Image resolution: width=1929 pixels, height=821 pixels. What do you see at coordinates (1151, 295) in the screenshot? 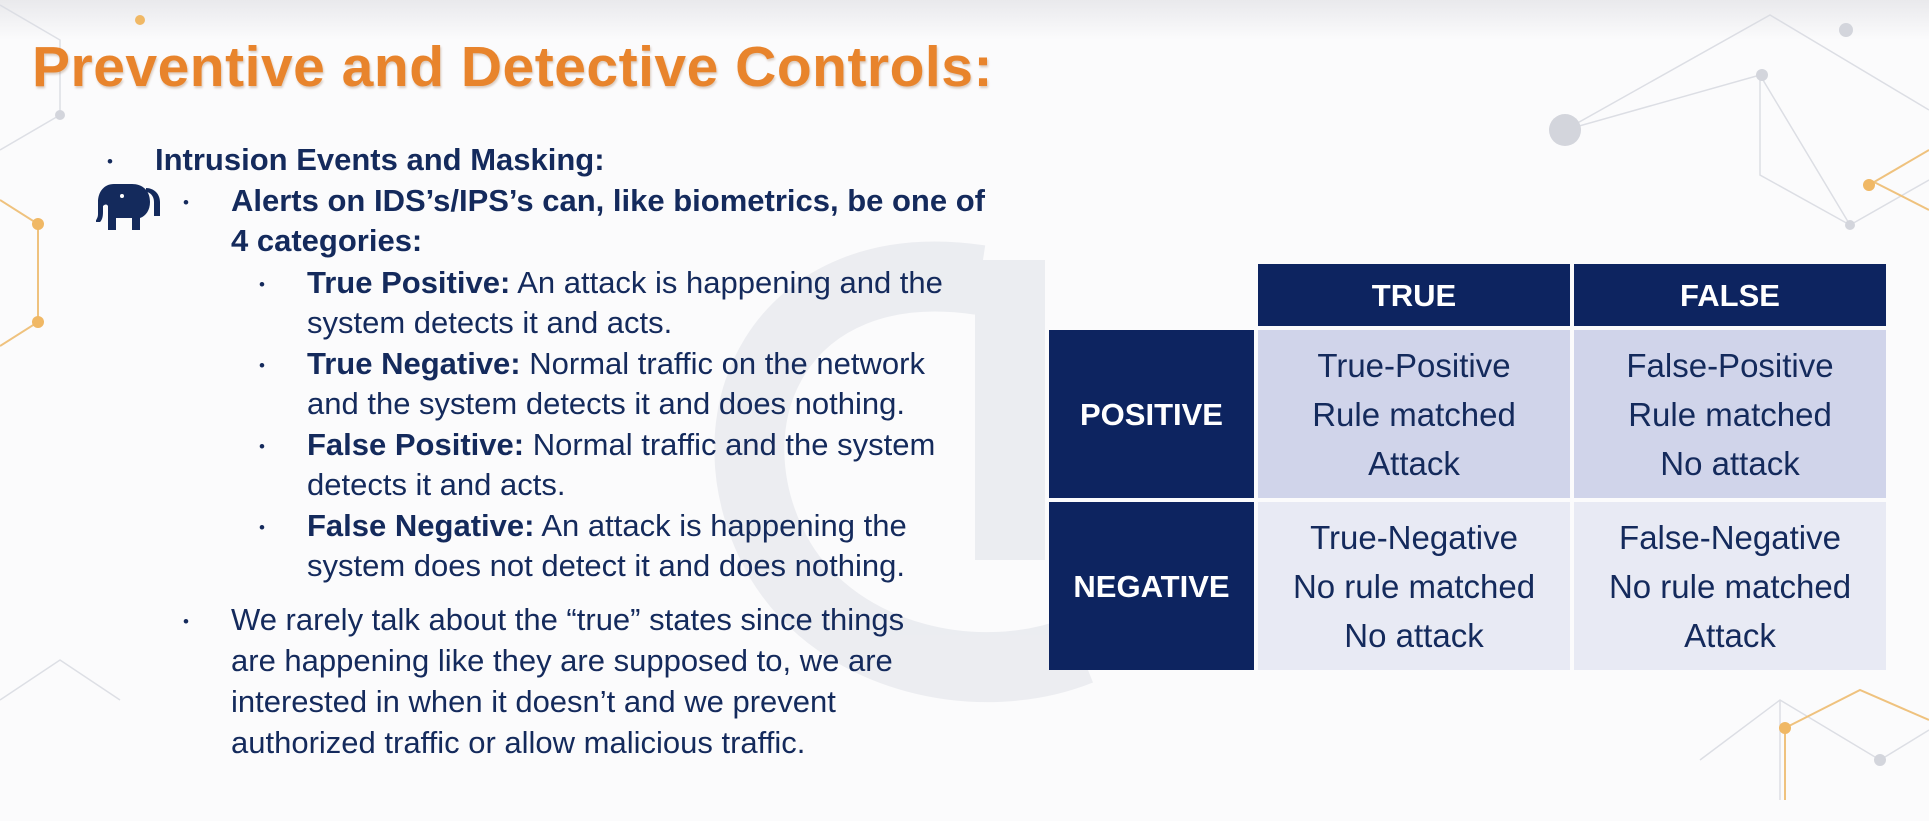
I see `matrix-corner` at bounding box center [1151, 295].